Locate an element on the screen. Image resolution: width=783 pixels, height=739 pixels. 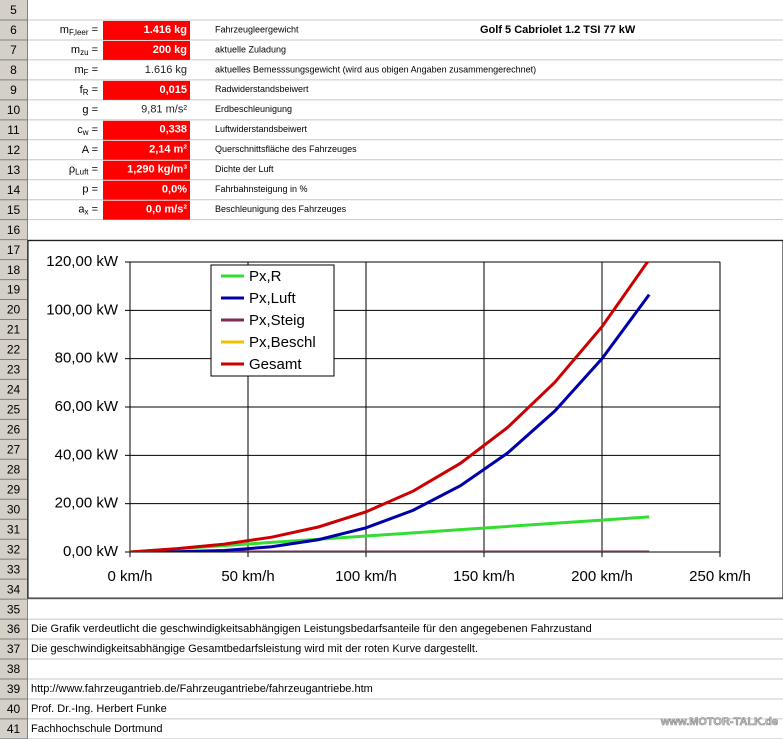
param-symbol: g is located at coordinates (85, 110).